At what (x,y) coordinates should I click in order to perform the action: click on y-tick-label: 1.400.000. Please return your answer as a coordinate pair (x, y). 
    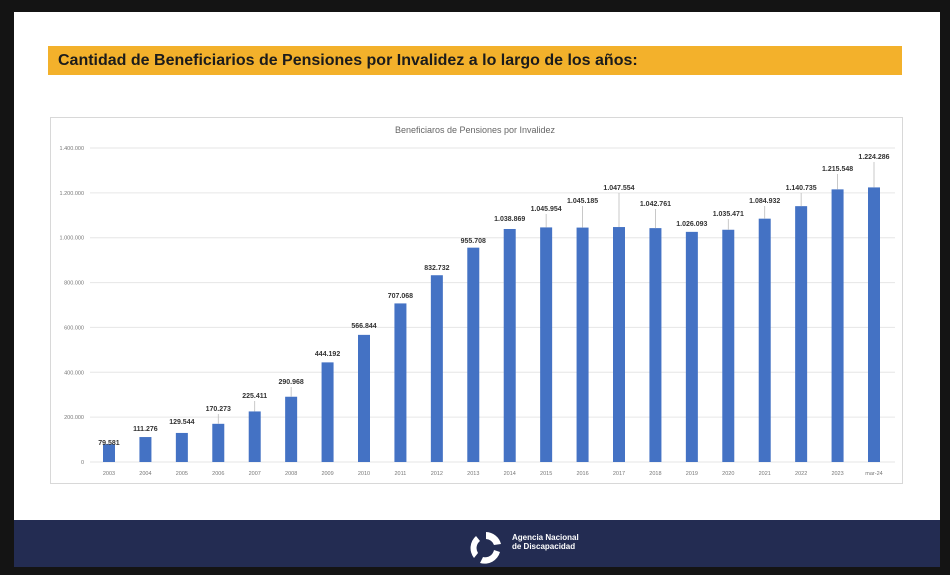
    Looking at the image, I should click on (72, 149).